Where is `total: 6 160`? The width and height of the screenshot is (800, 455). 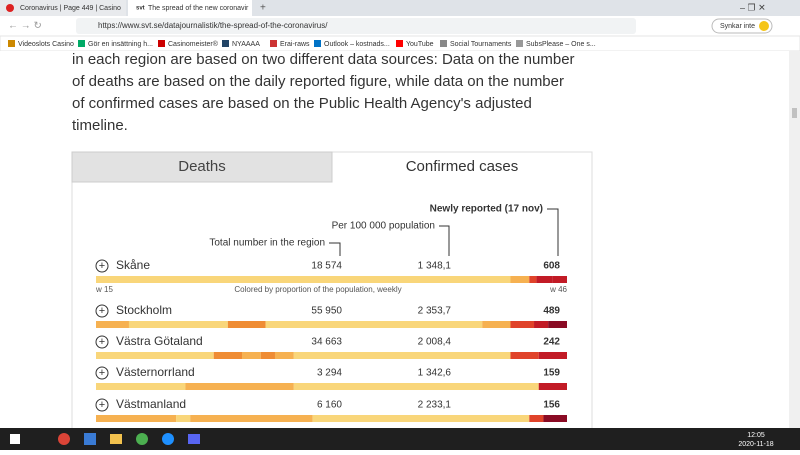
total: 6 160 is located at coordinates (329, 405).